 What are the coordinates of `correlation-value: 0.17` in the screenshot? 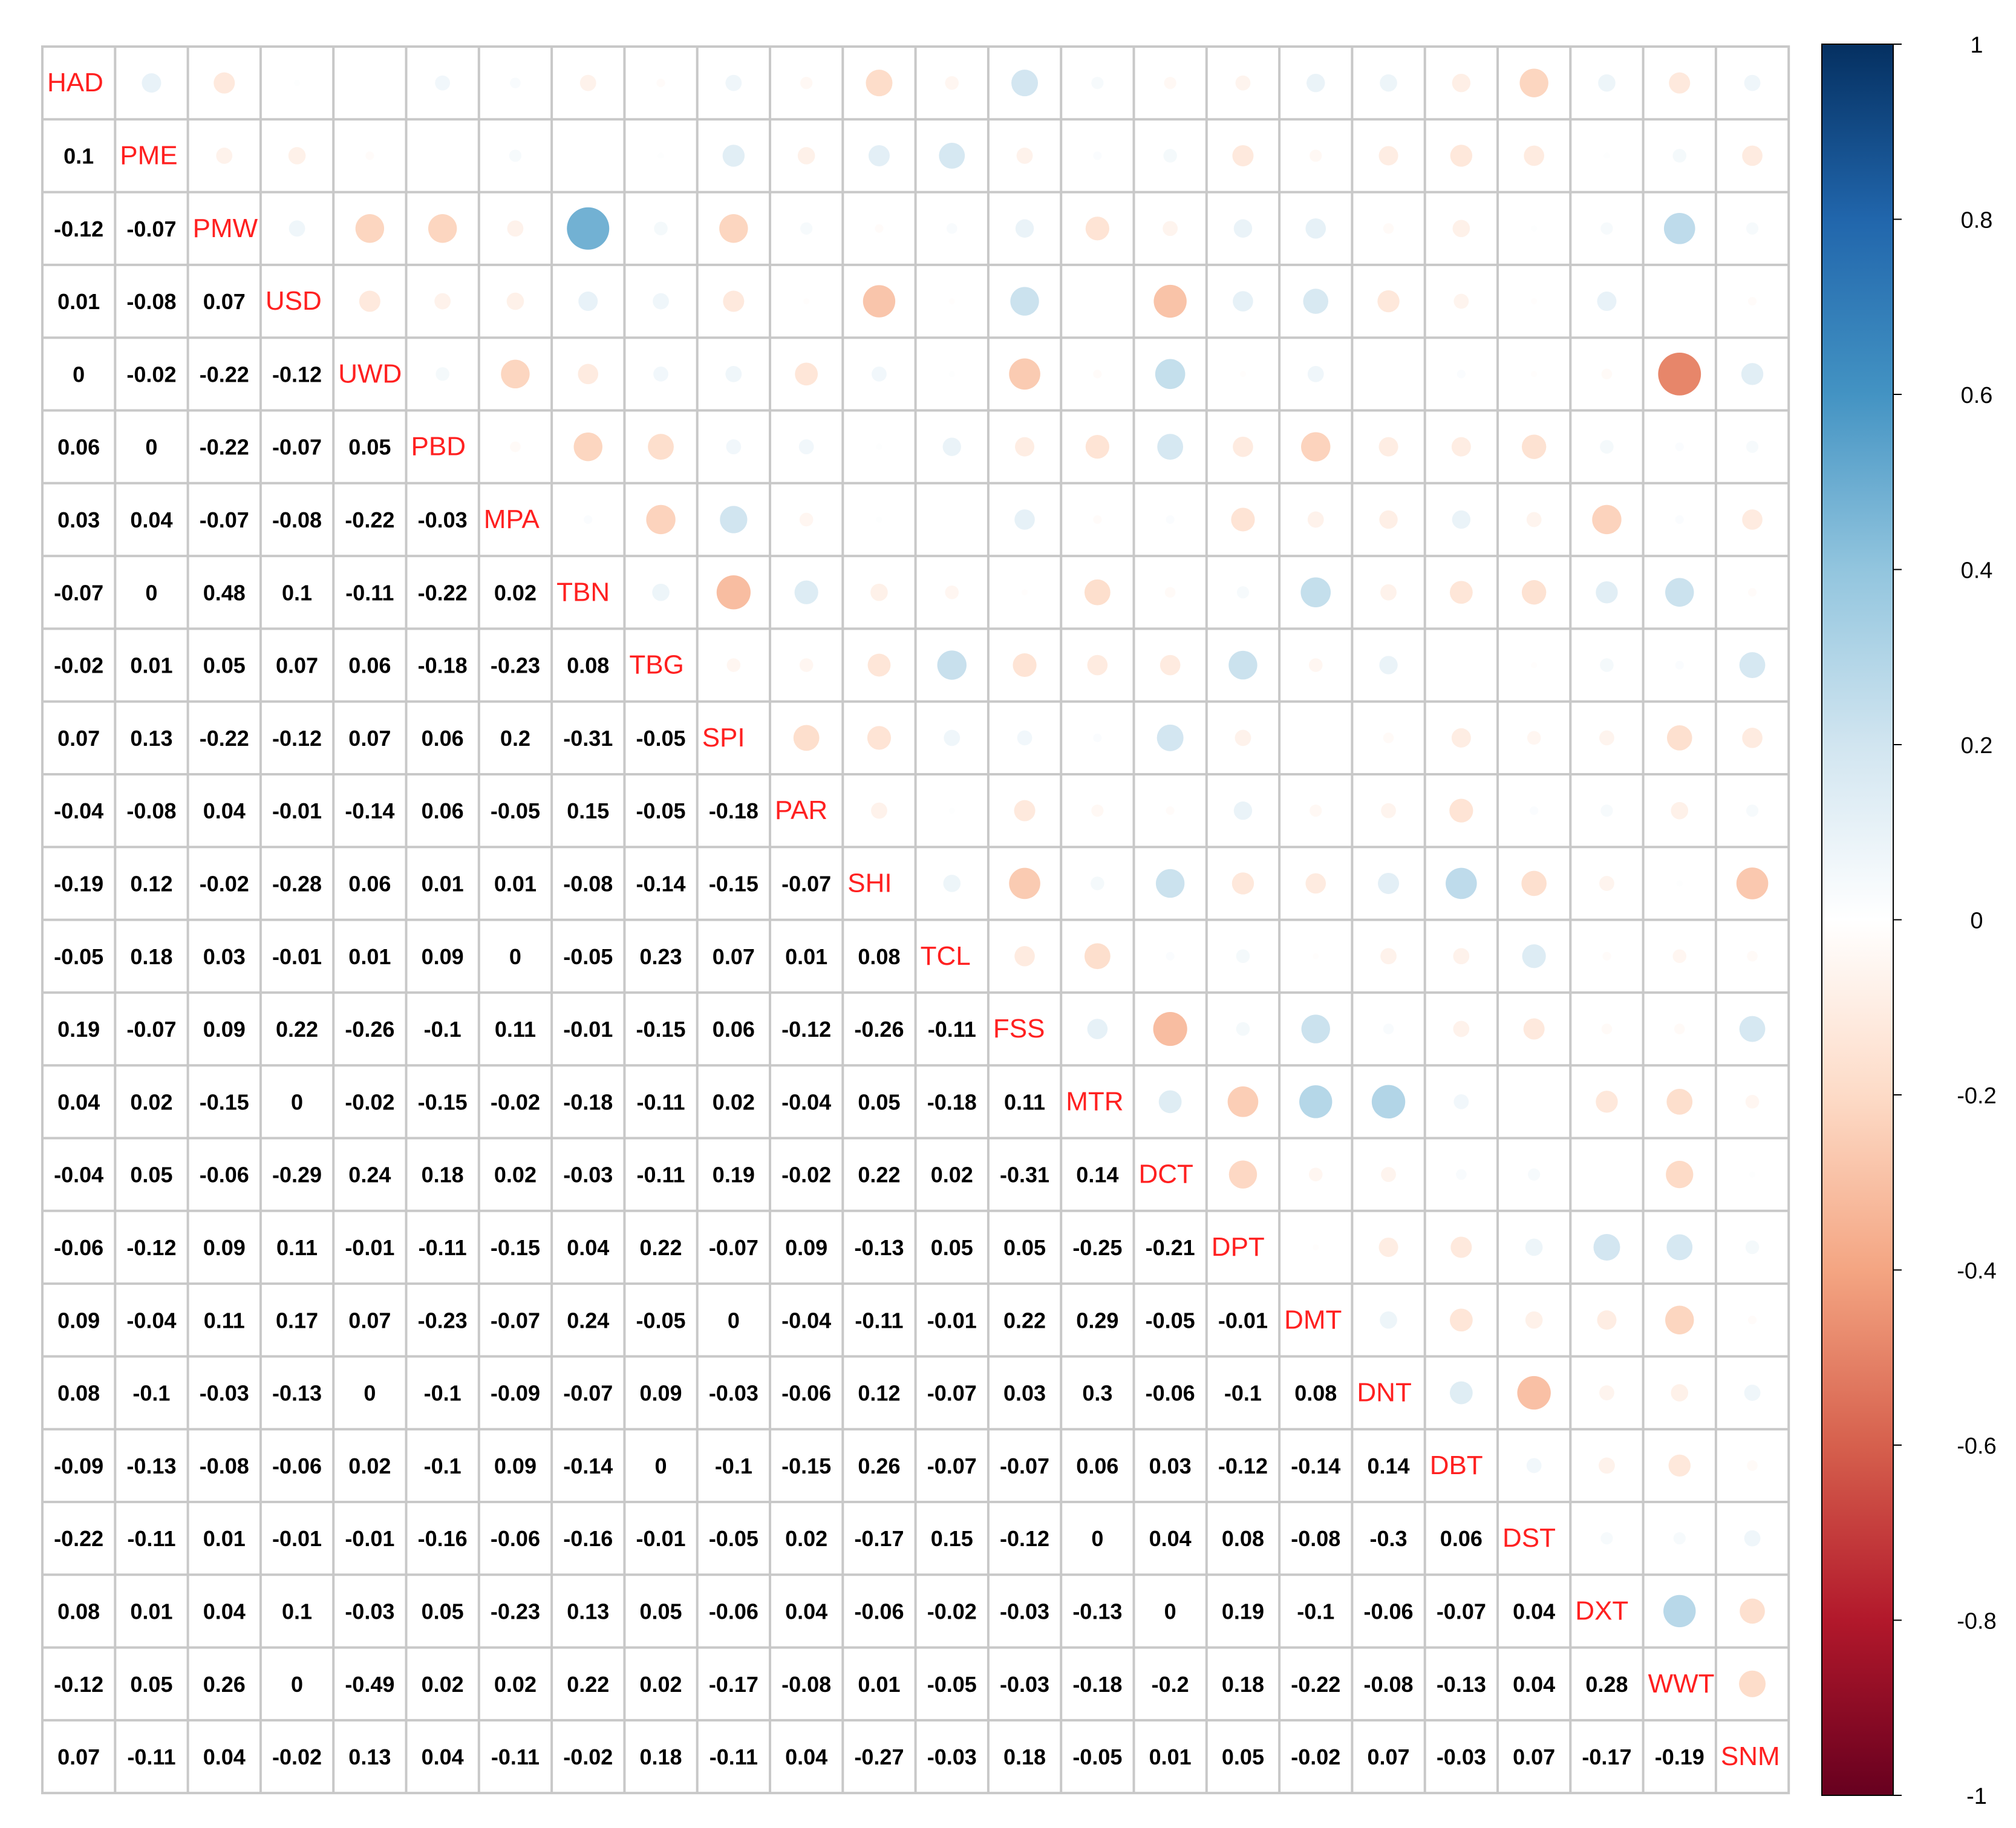 It's located at (297, 1320).